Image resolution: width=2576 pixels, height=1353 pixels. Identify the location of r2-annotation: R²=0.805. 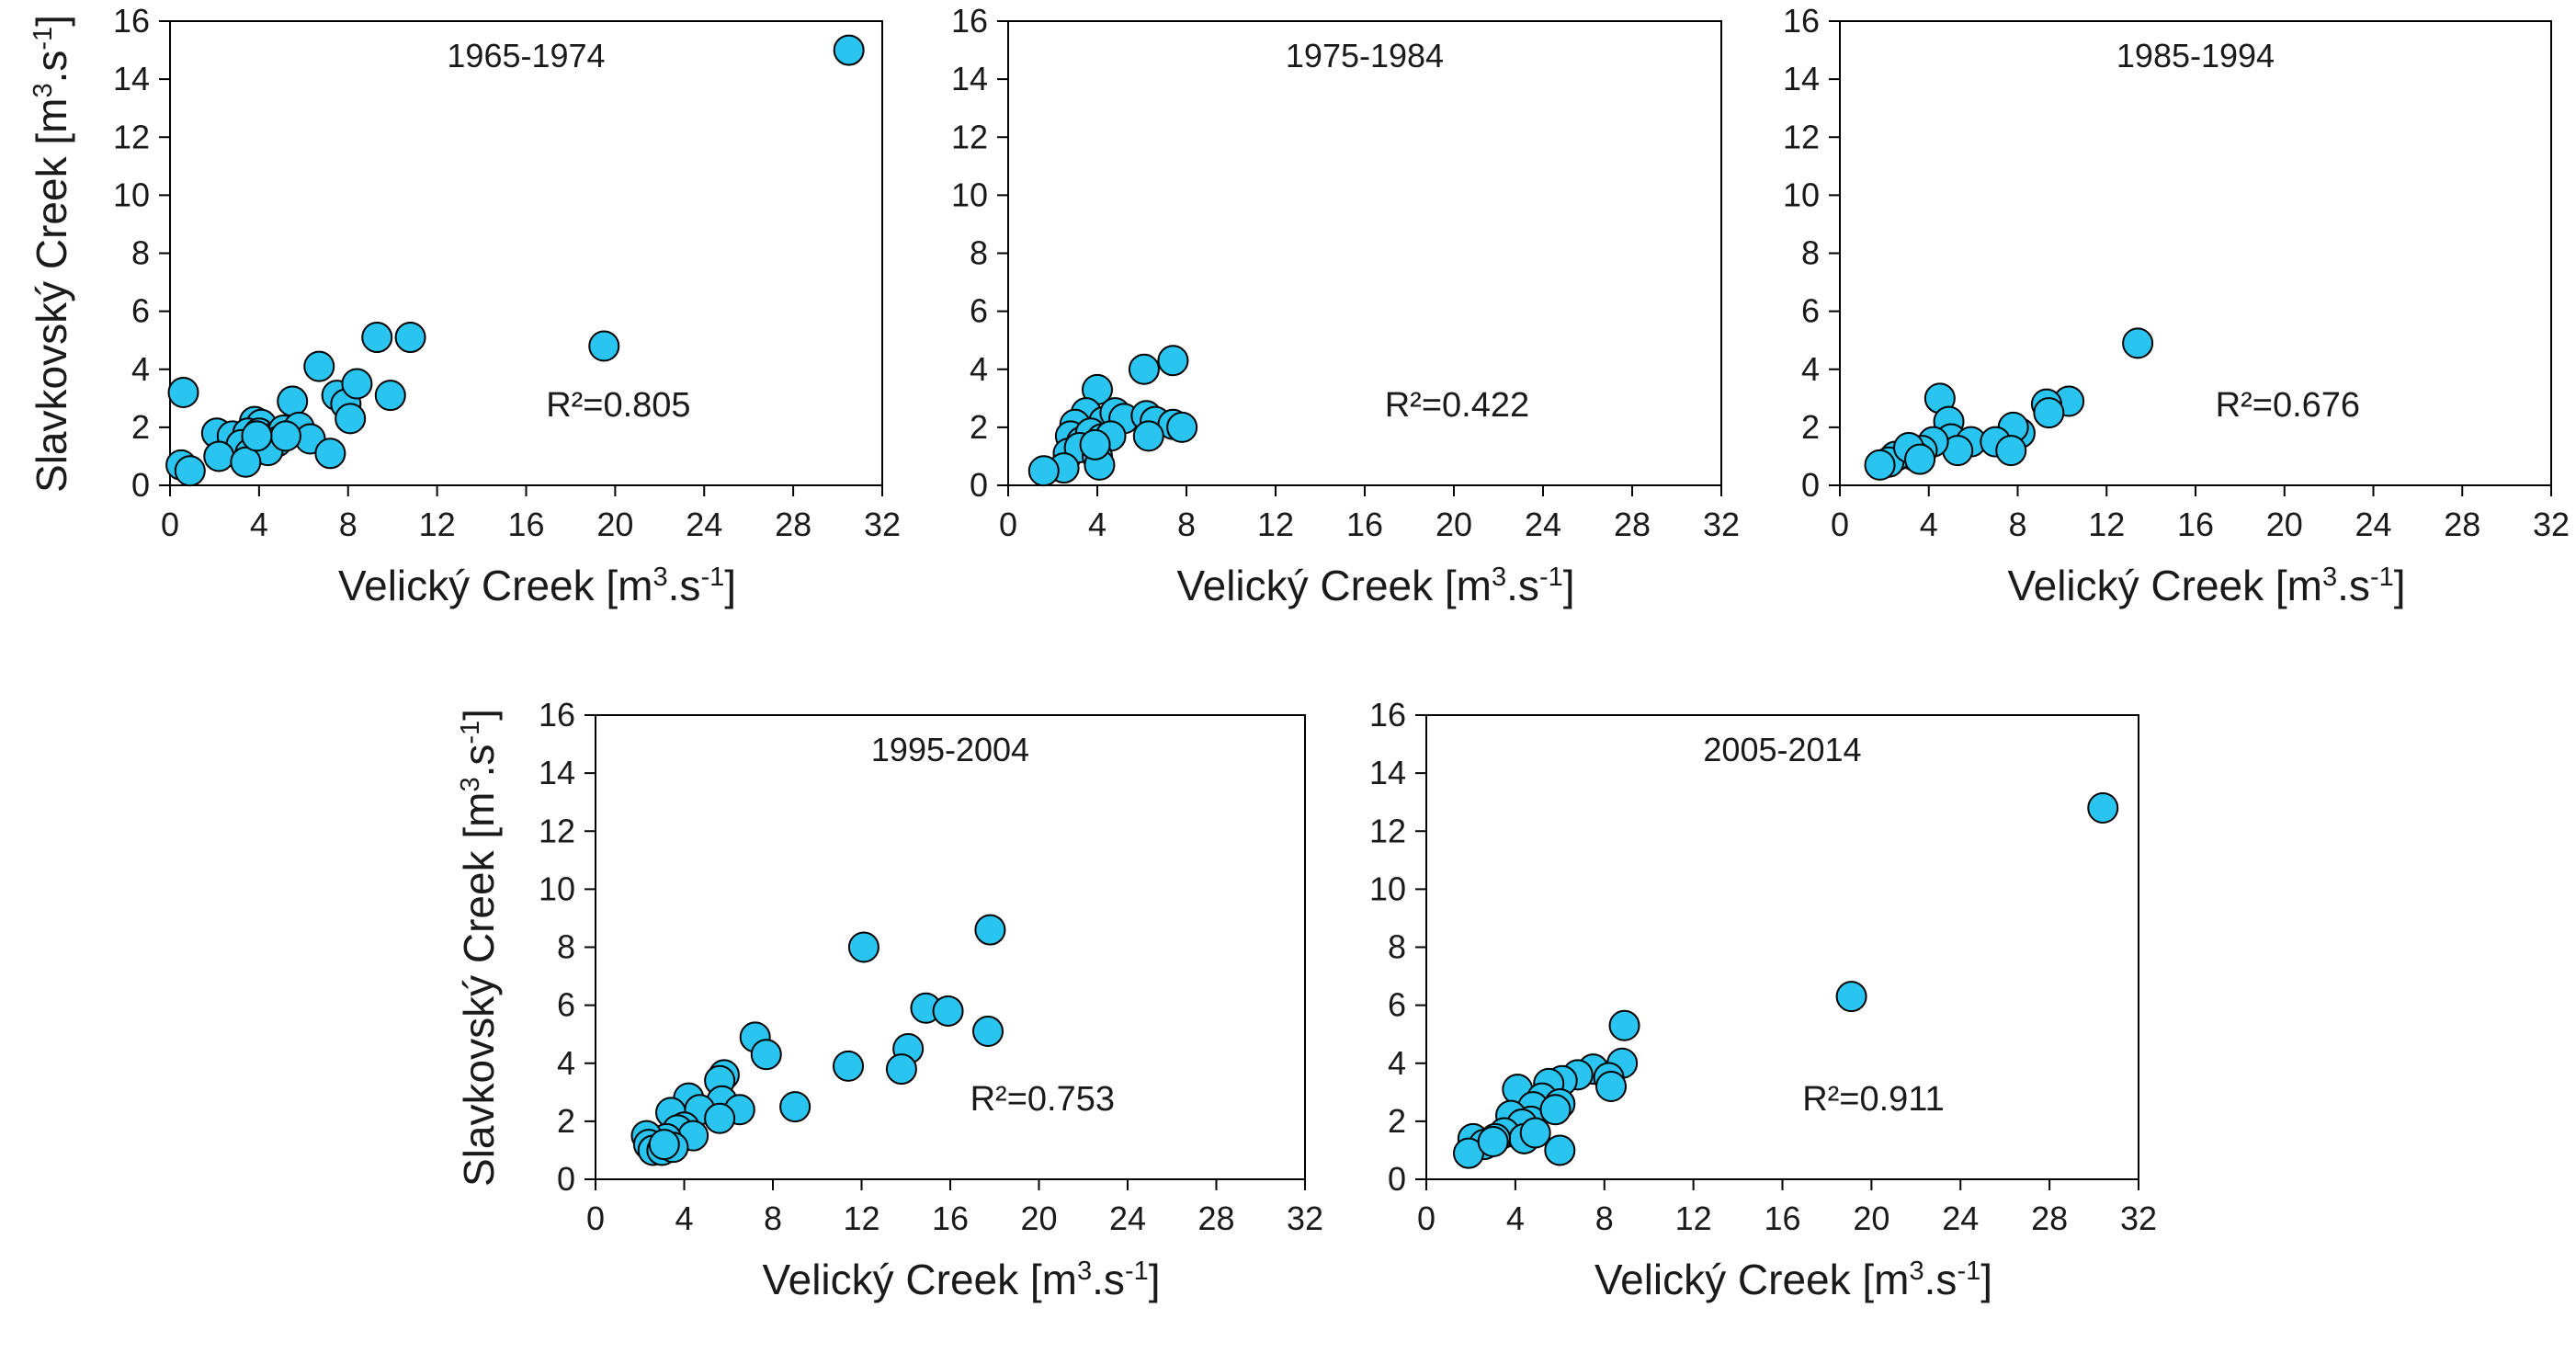
(618, 405).